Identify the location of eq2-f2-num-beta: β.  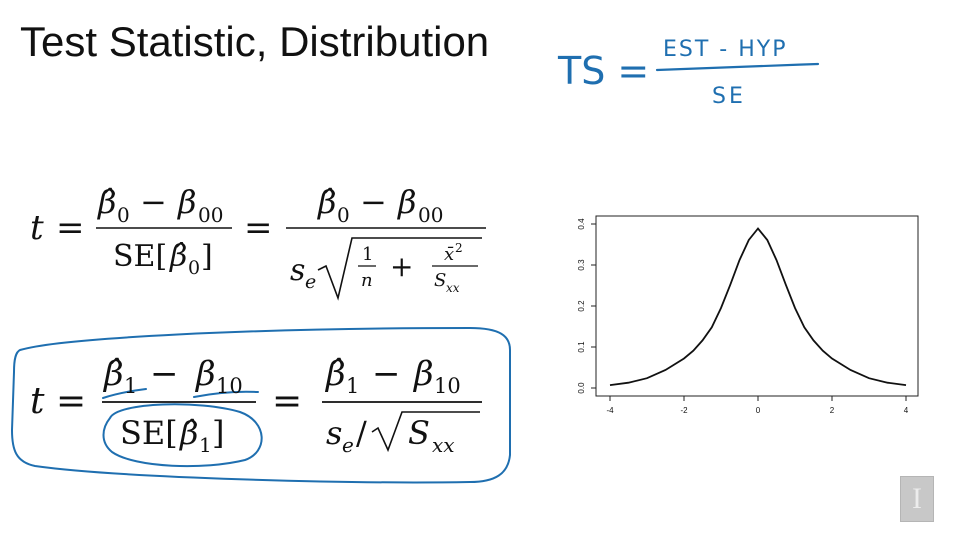
(423, 374).